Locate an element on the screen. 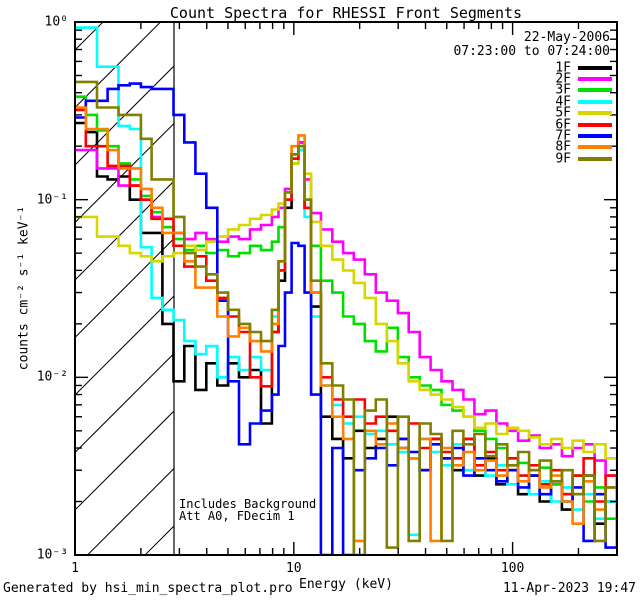 Image resolution: width=640 pixels, height=600 pixels. legend-label-2F: 2F is located at coordinates (563, 79).